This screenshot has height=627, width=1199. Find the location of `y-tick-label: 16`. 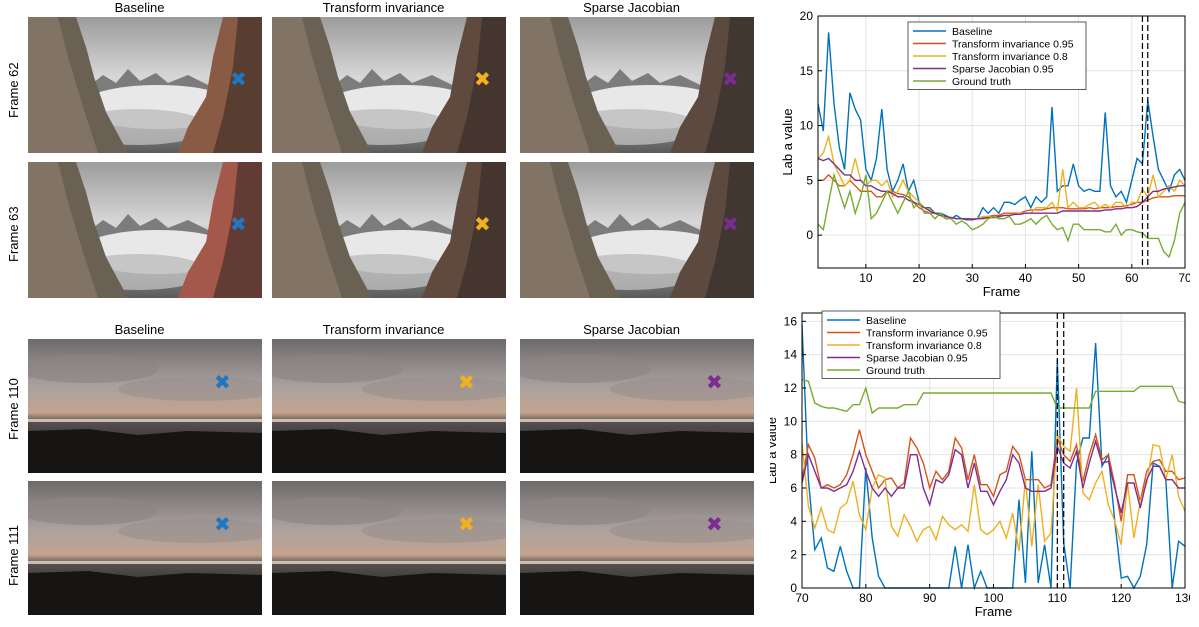

y-tick-label: 16 is located at coordinates (791, 321).